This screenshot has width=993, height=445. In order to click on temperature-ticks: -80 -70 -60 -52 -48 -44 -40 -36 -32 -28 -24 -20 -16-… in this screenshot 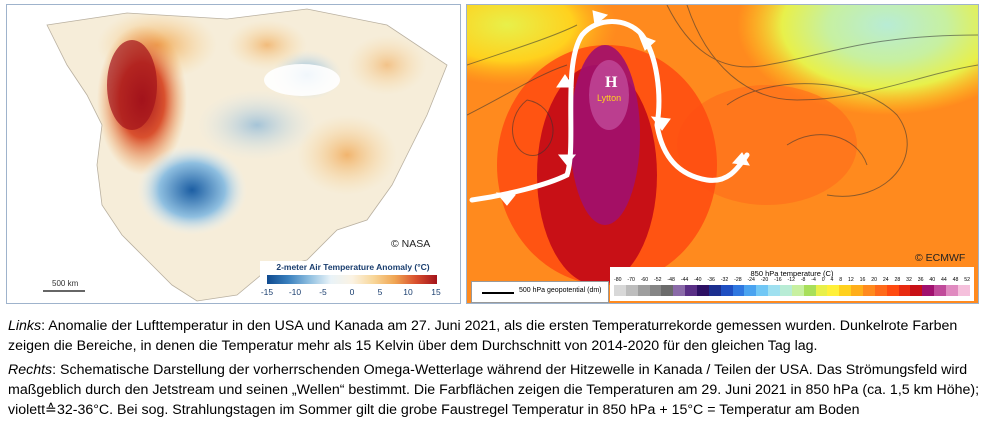, I will do `click(792, 280)`.